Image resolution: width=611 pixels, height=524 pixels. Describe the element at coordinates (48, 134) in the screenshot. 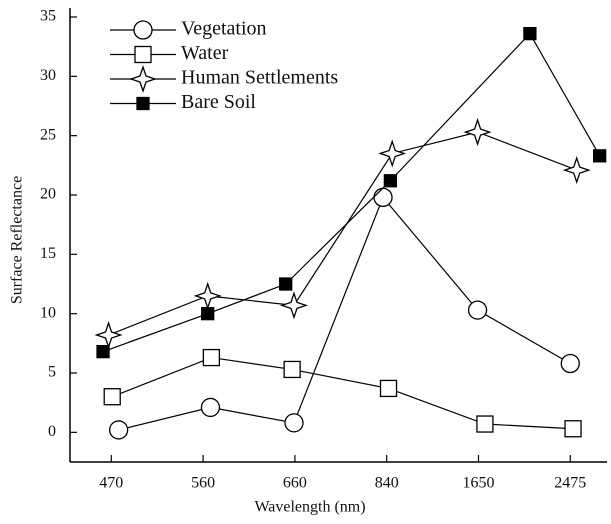

I see `y-tick-label: 25` at that location.